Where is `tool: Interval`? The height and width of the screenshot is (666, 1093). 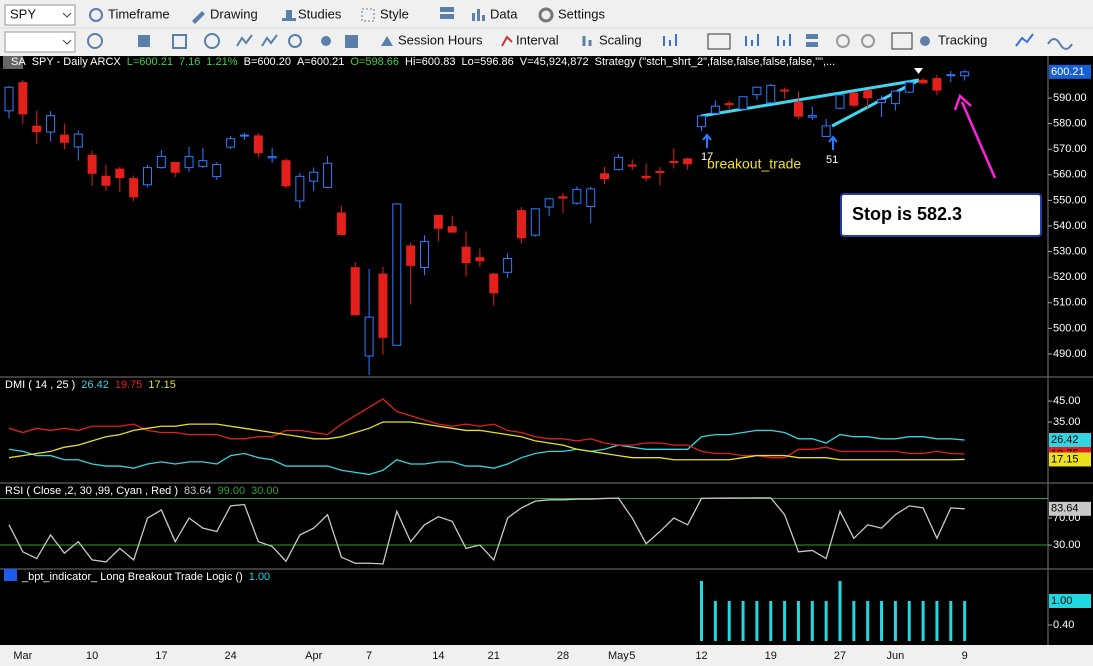
tool: Interval is located at coordinates (537, 39).